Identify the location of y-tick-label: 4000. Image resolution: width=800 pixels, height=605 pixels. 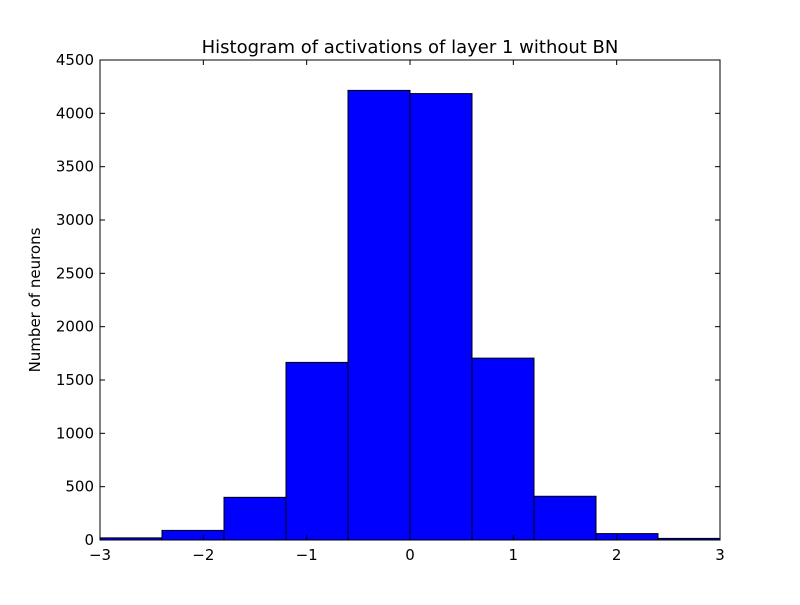
(75, 113).